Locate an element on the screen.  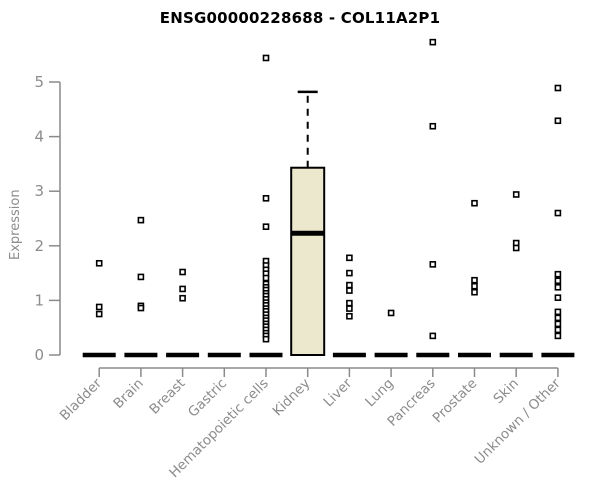
x-category-label: Breast is located at coordinates (167, 397).